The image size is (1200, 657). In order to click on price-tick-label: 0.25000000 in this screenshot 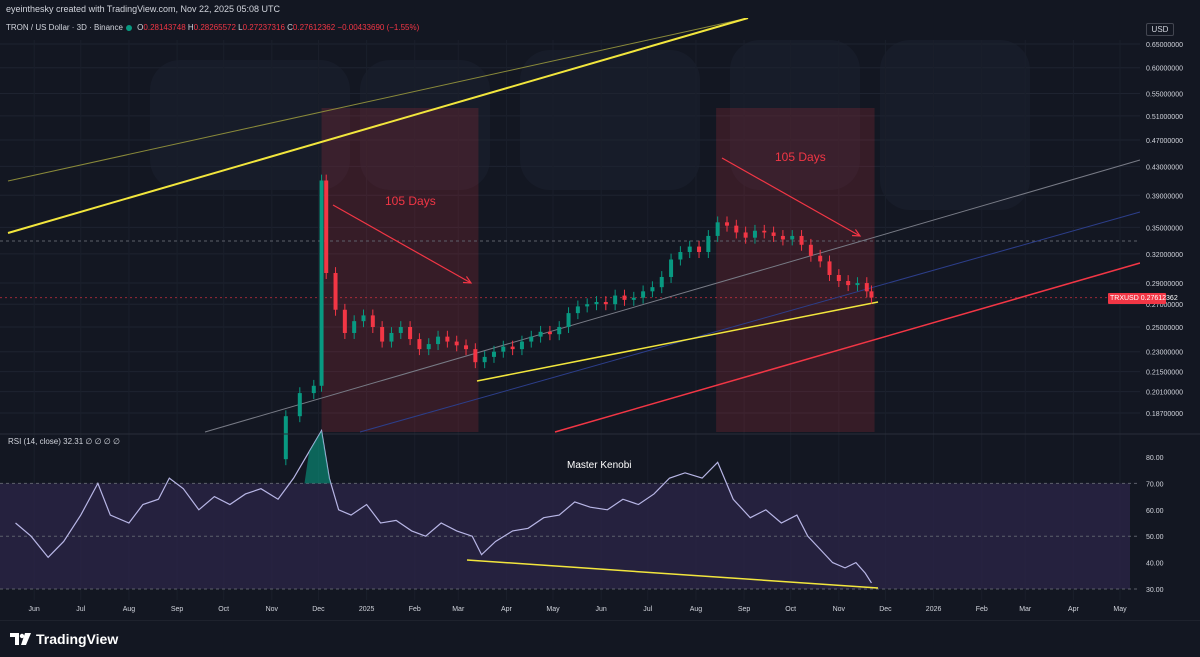, I will do `click(1164, 328)`.